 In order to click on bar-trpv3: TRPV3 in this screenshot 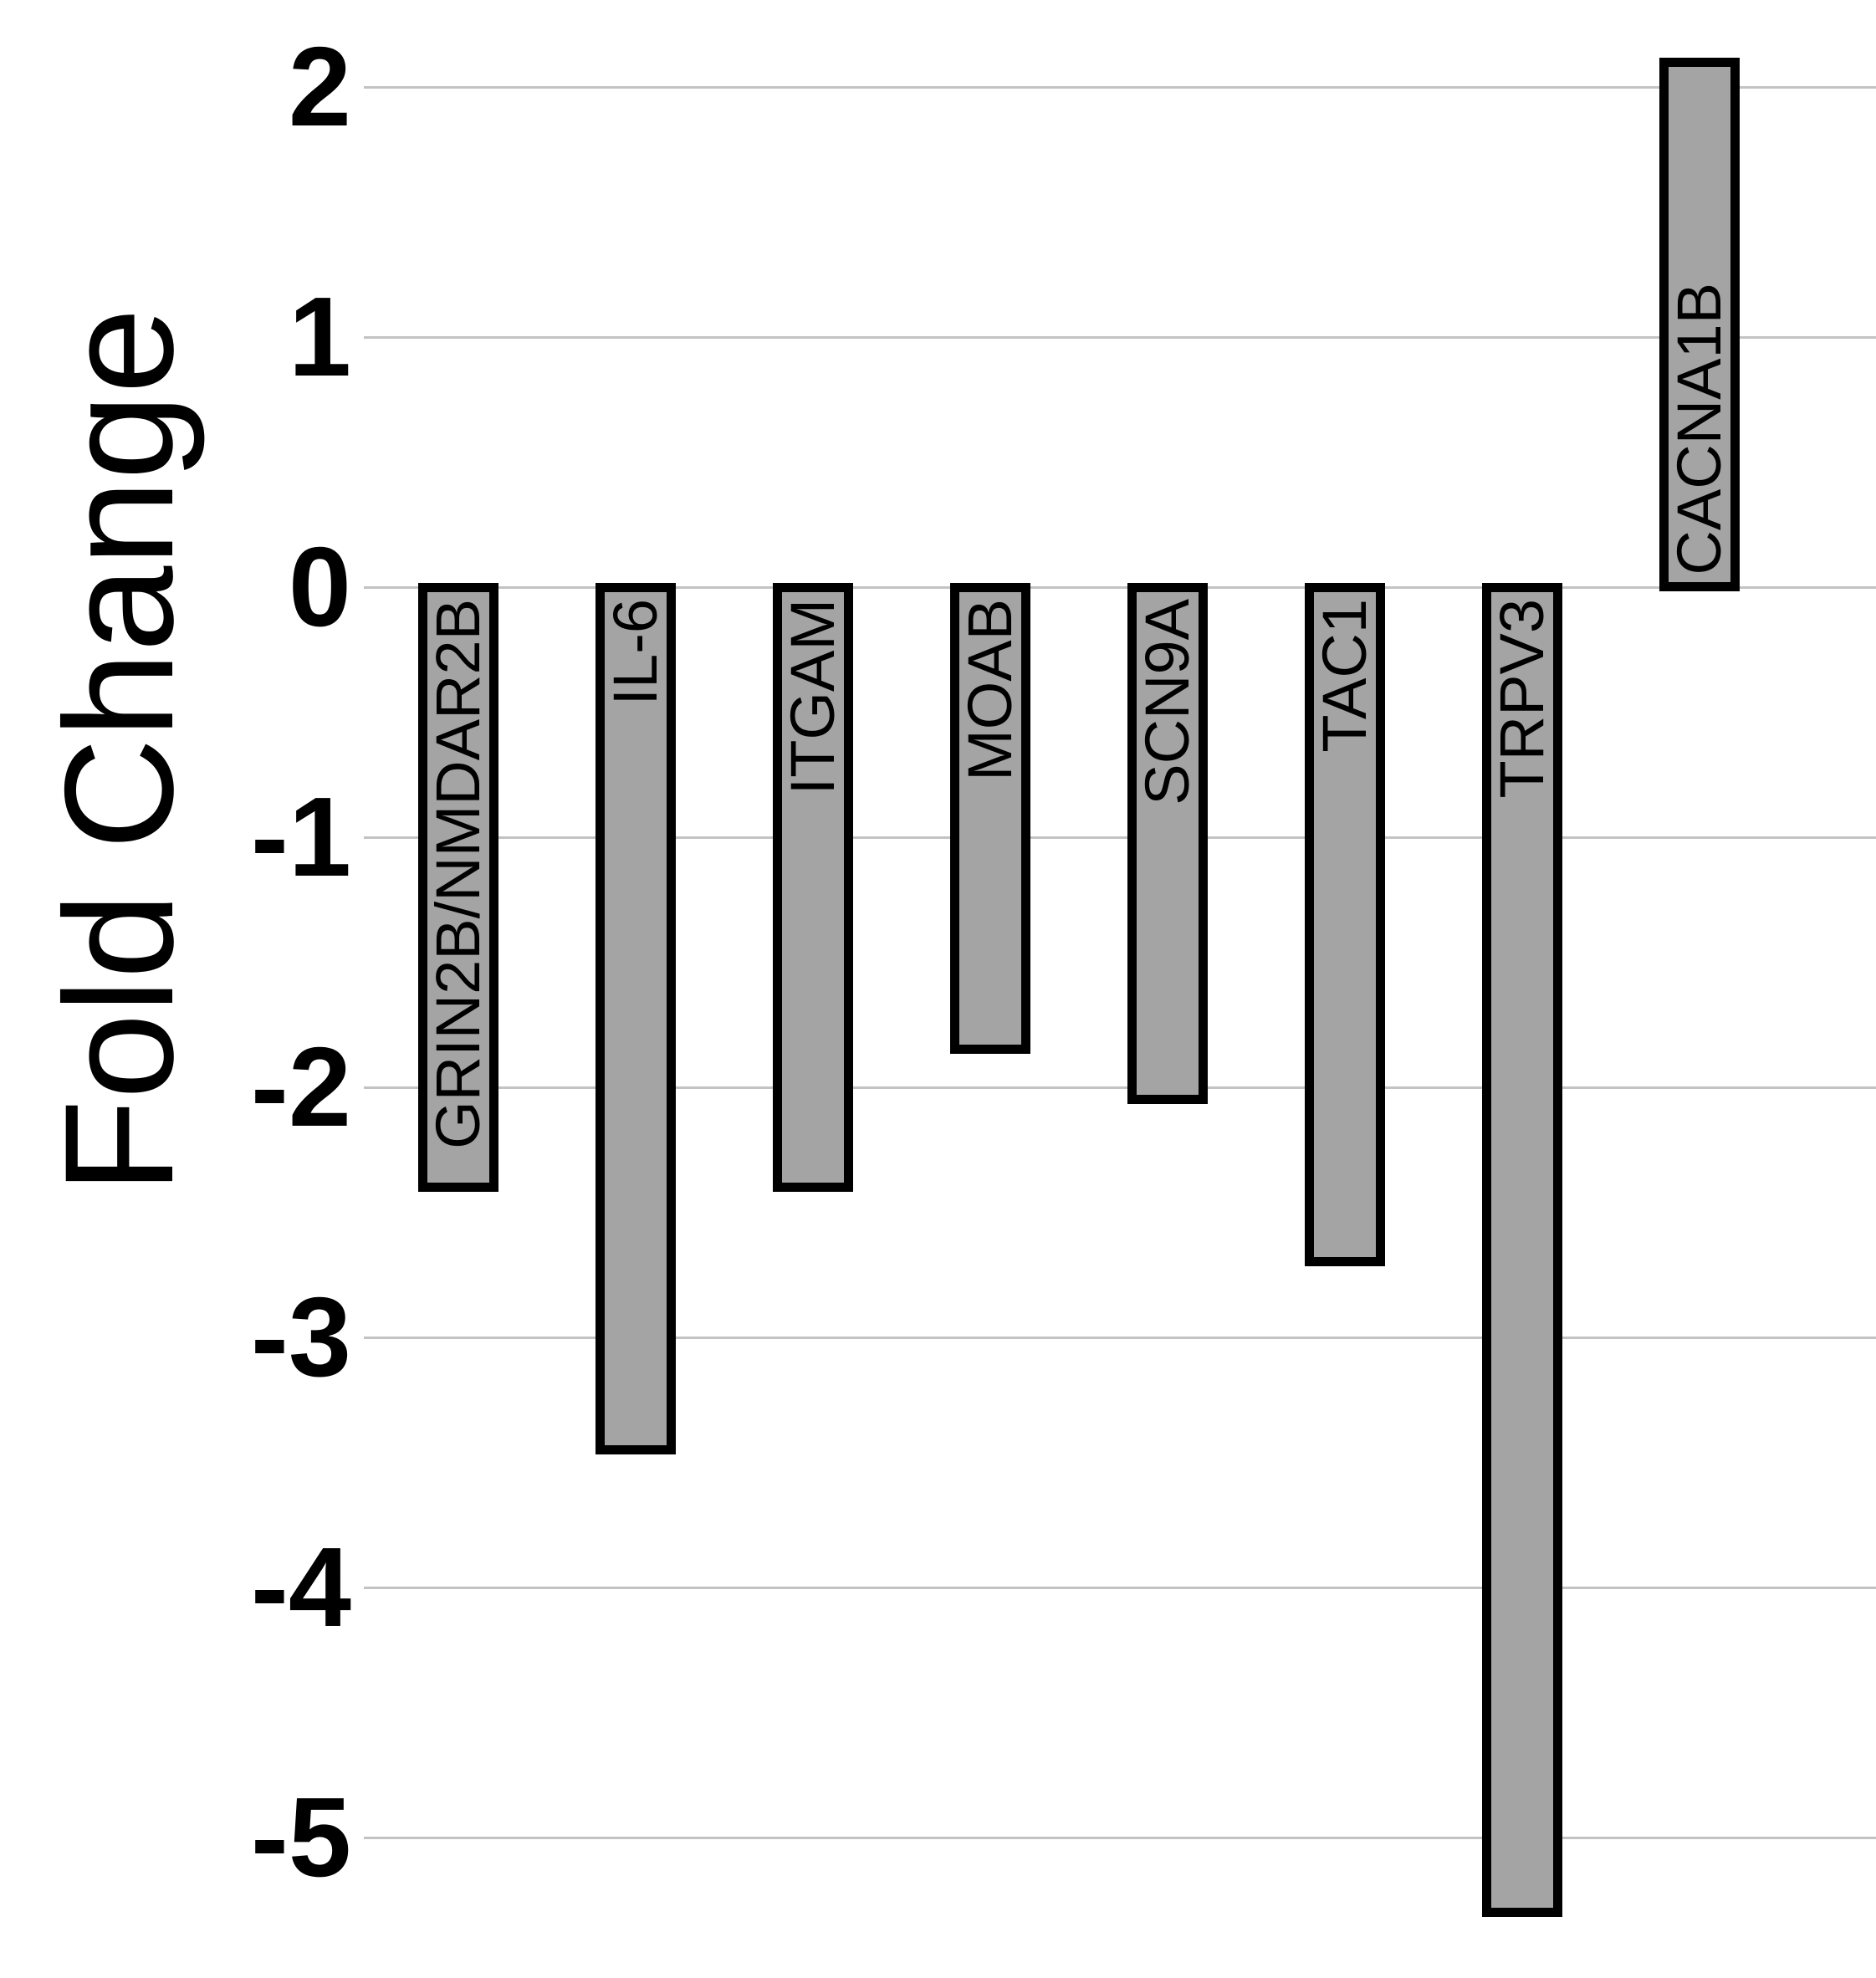, I will do `click(1522, 1250)`.